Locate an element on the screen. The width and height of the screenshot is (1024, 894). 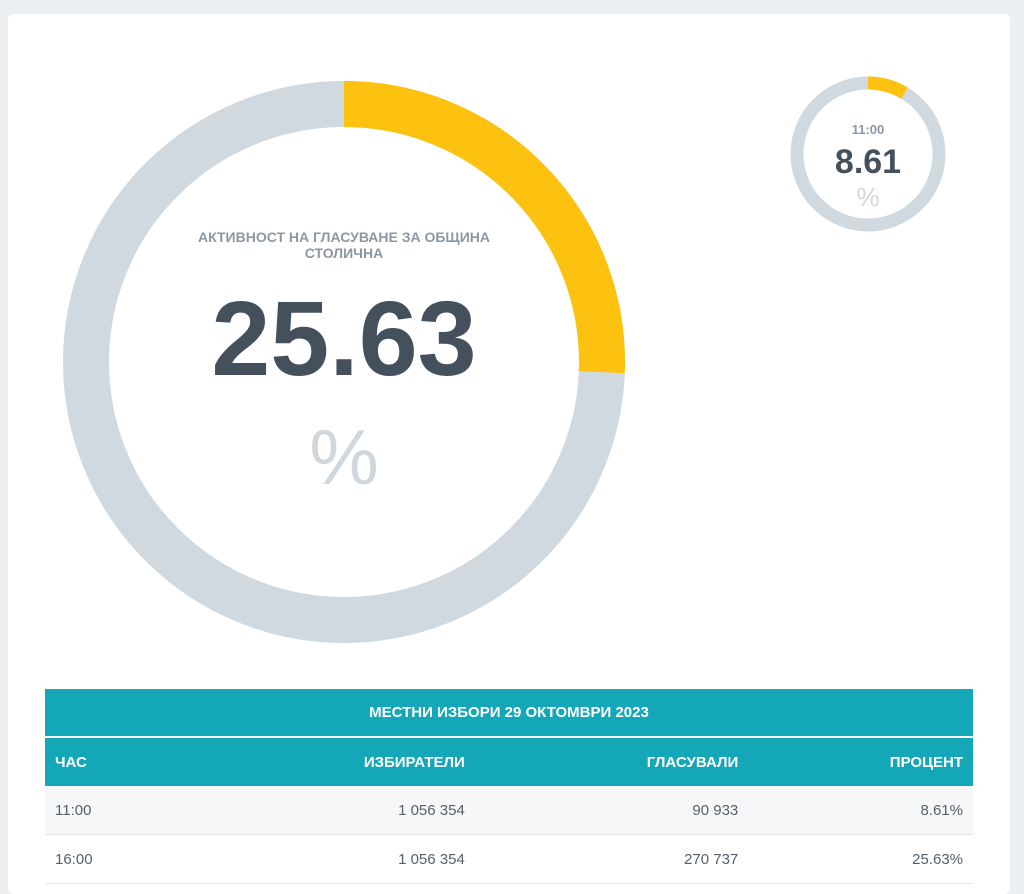
table-row: 16:00 1 056 354 270 737 25.63% is located at coordinates (509, 859).